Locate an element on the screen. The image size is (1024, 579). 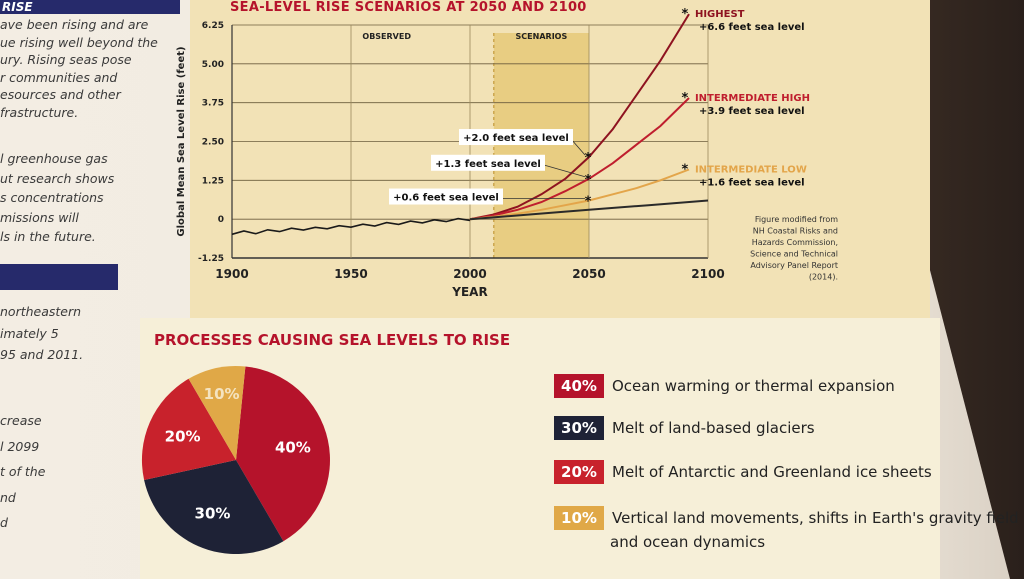
legend-swatch-label: 20% is located at coordinates (579, 472).